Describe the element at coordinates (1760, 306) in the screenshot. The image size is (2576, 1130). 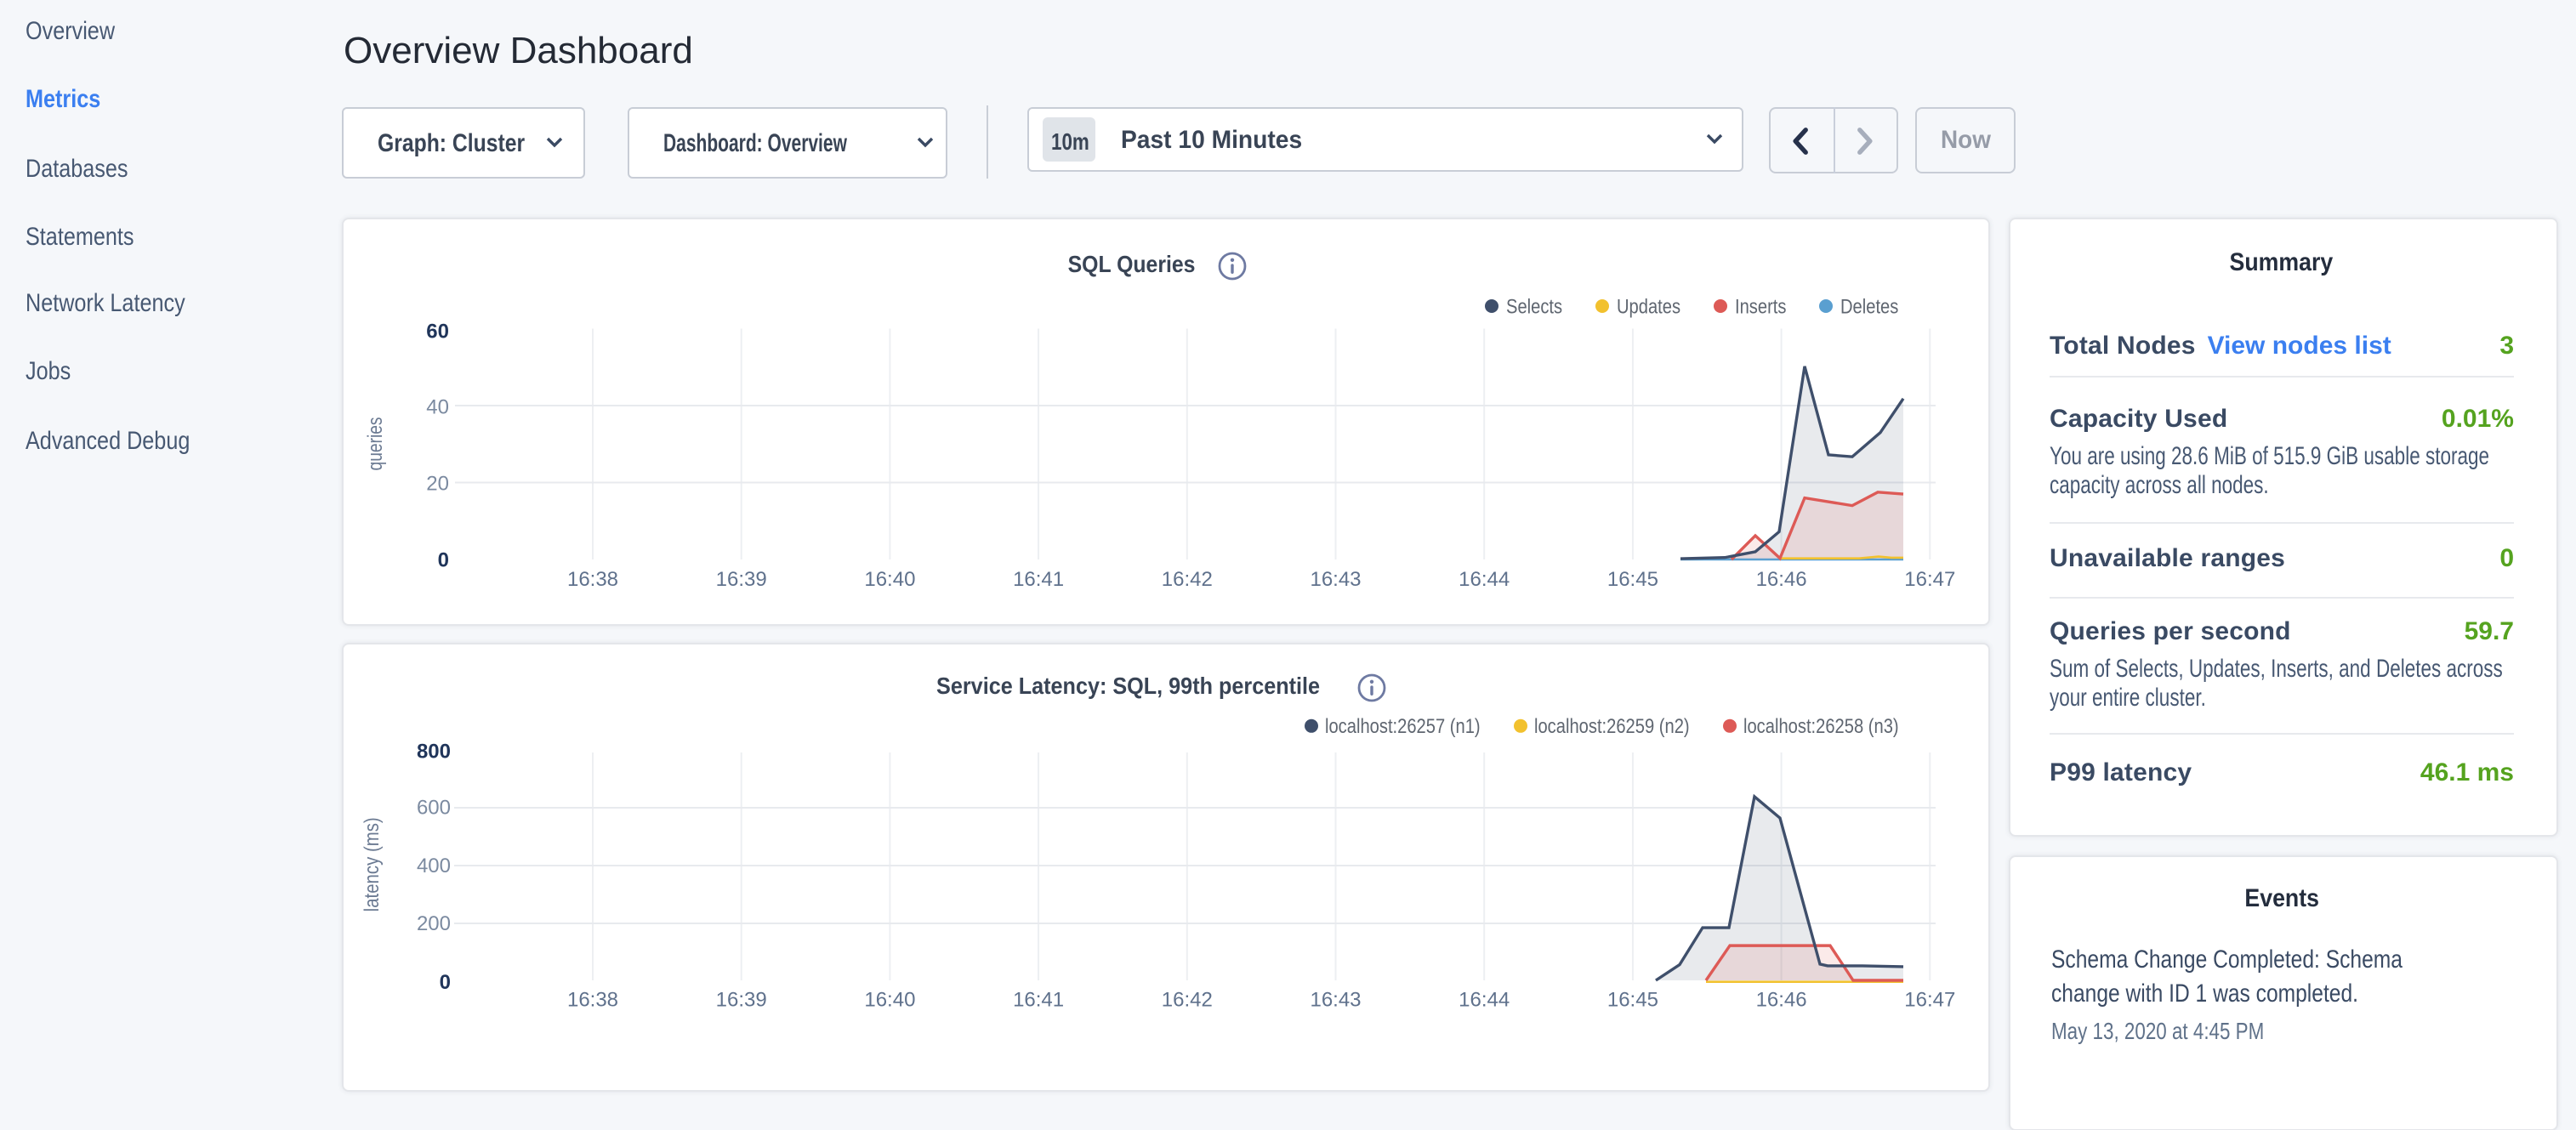
I see `svg-text: Inserts` at that location.